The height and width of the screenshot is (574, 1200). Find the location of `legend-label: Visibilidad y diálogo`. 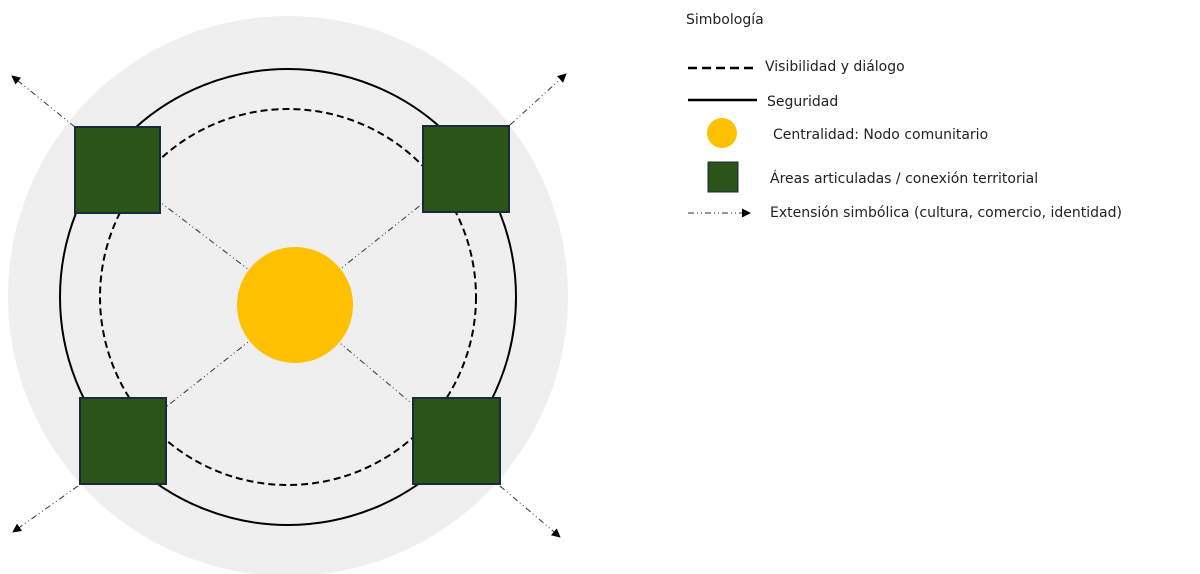

legend-label: Visibilidad y diálogo is located at coordinates (835, 67).